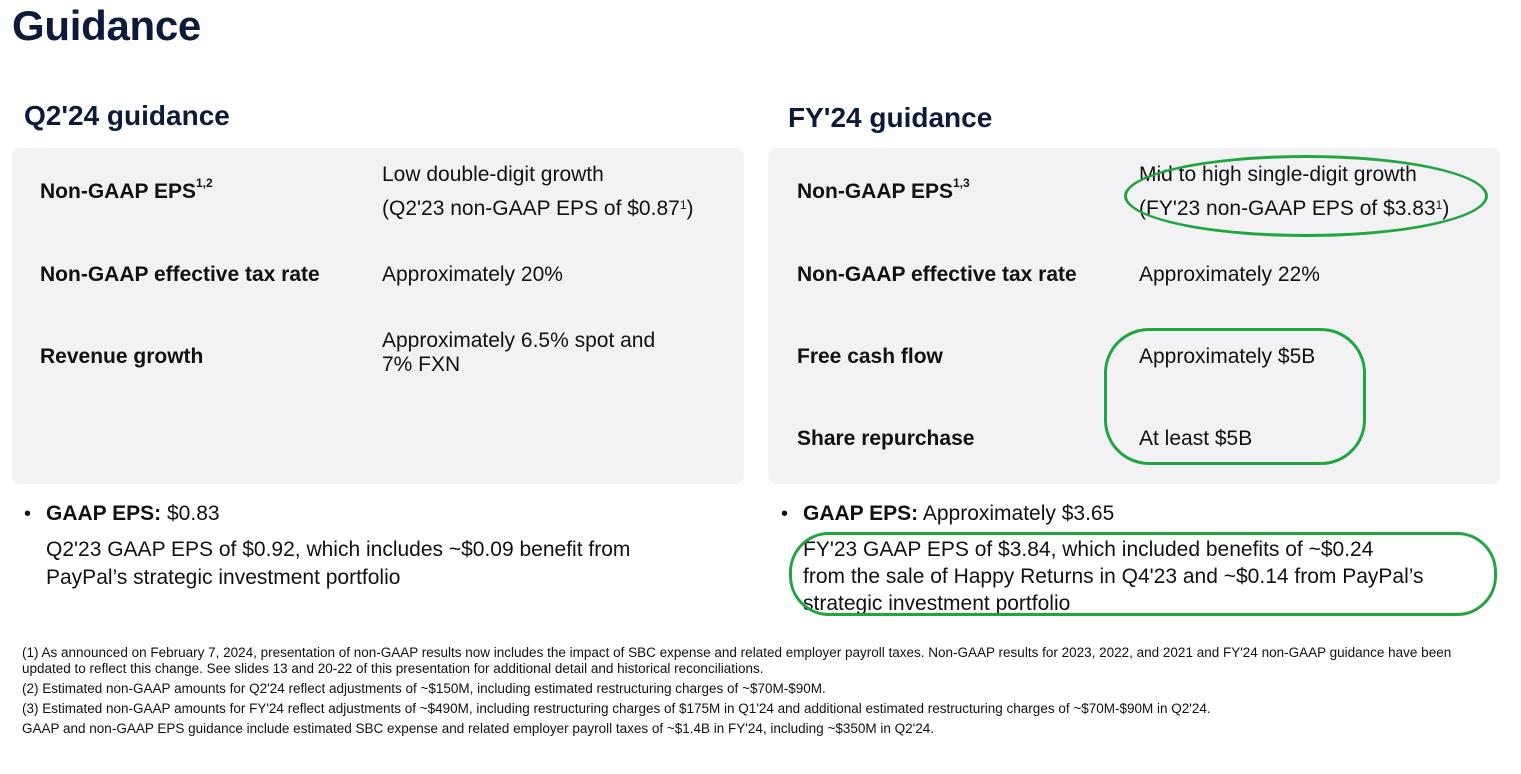  I want to click on q2-eps-value-line1: Low double-digit growth, so click(493, 174).